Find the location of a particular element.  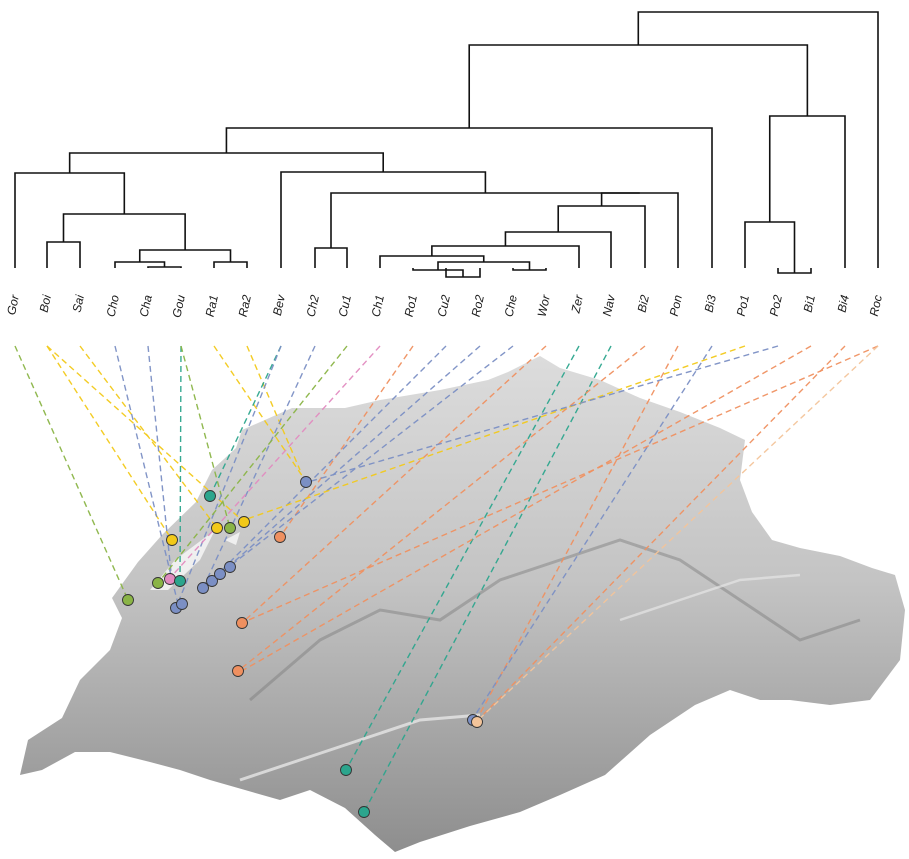

leaf-label-ra1: Ra1 is located at coordinates (212, 306).